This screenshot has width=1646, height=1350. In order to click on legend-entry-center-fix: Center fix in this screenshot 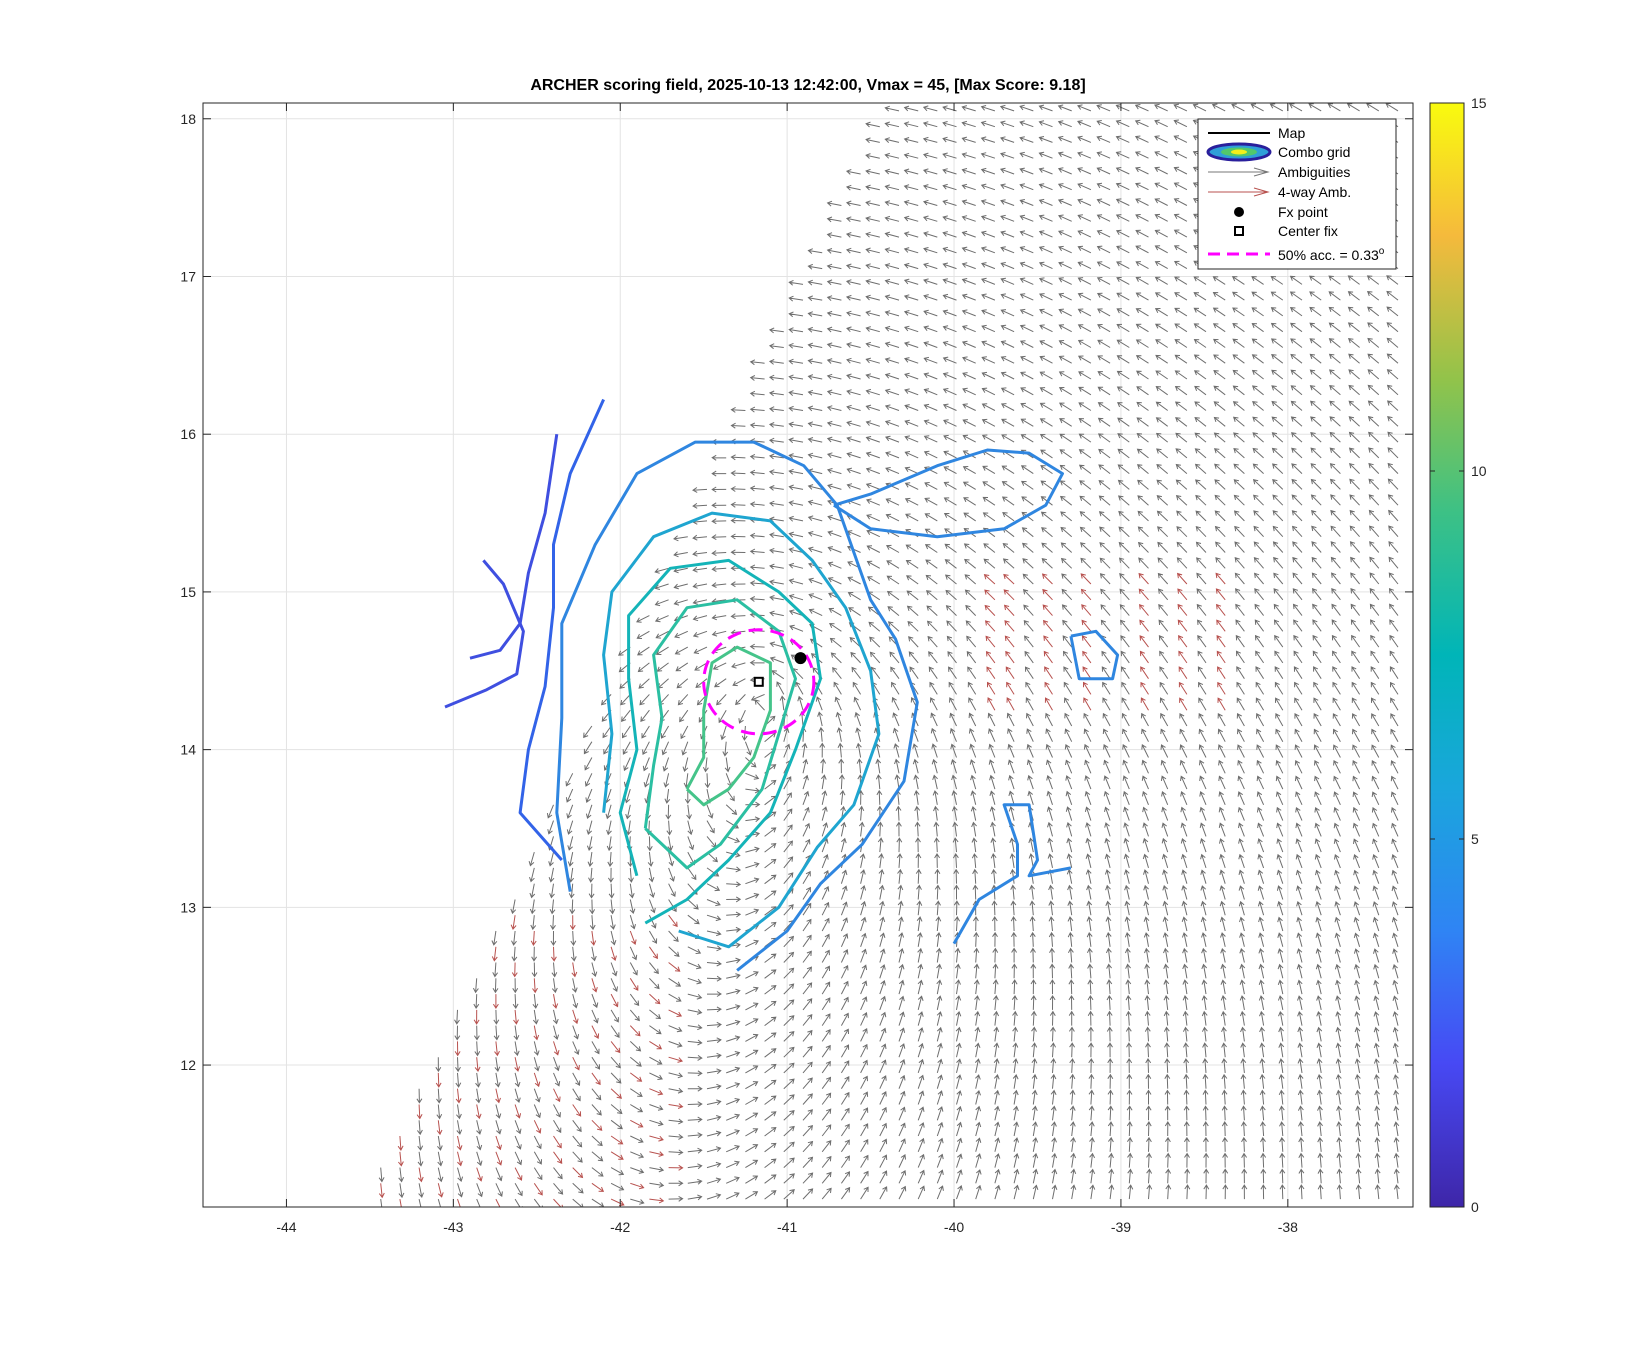, I will do `click(1286, 231)`.